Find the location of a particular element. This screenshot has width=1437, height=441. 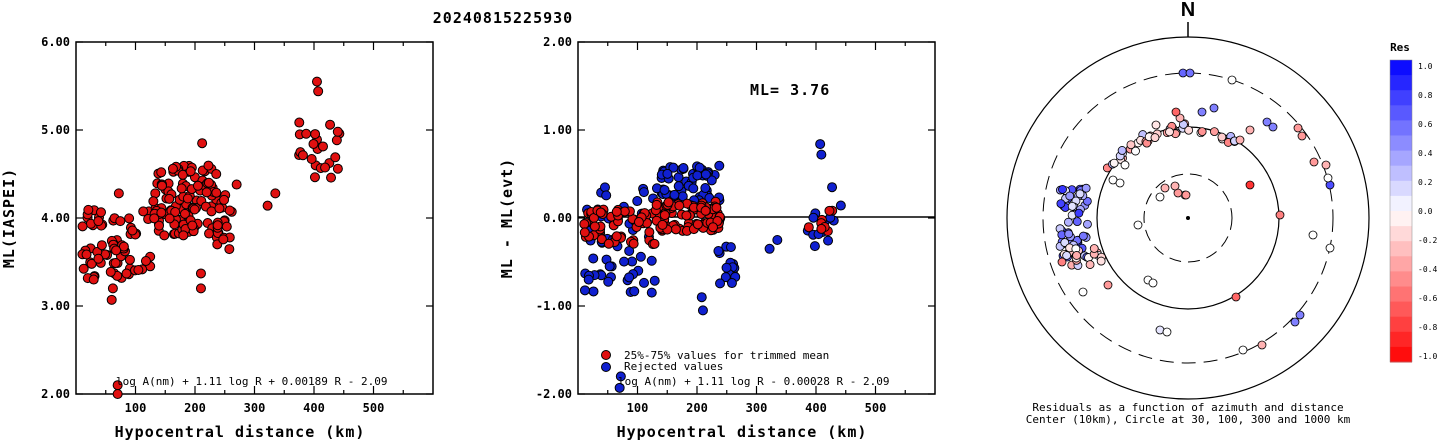

middle-xtick-label: 400 is located at coordinates (816, 408).